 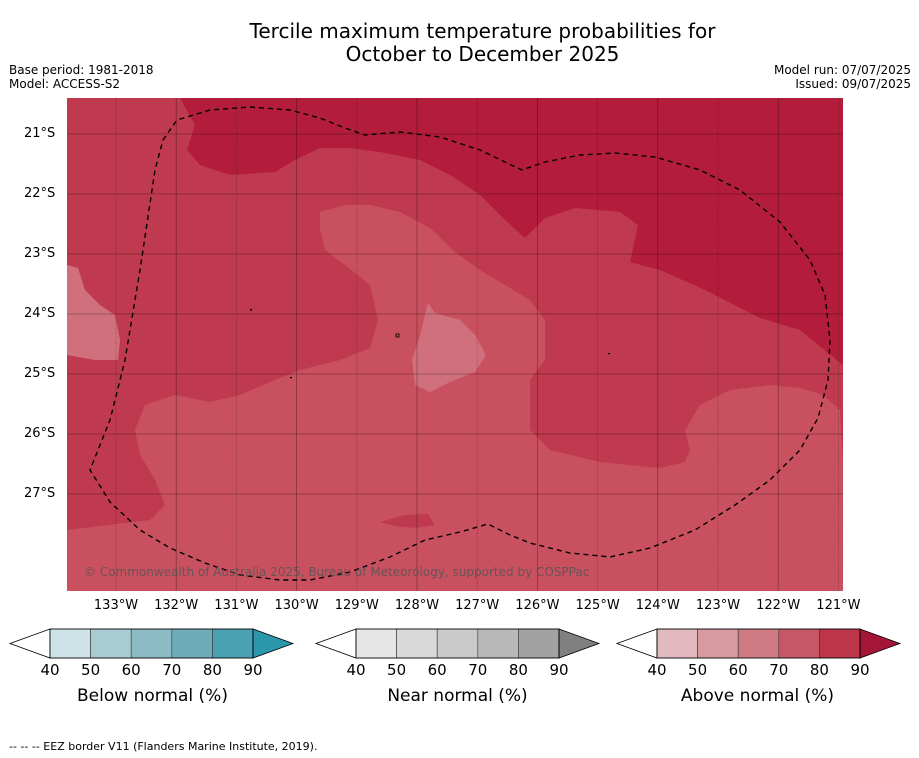 What do you see at coordinates (65, 84) in the screenshot?
I see `model-name: Model: ACCESS-S2` at bounding box center [65, 84].